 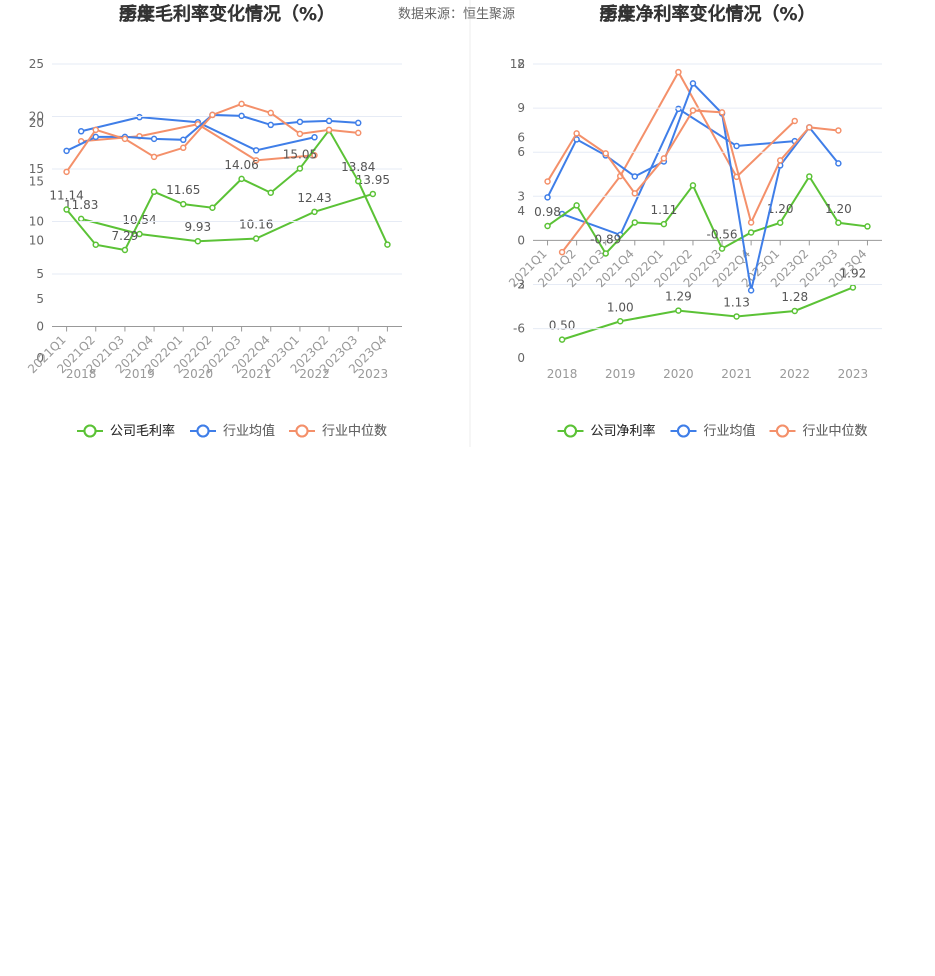 I want to click on data-label: 1.20, so click(x=780, y=209).